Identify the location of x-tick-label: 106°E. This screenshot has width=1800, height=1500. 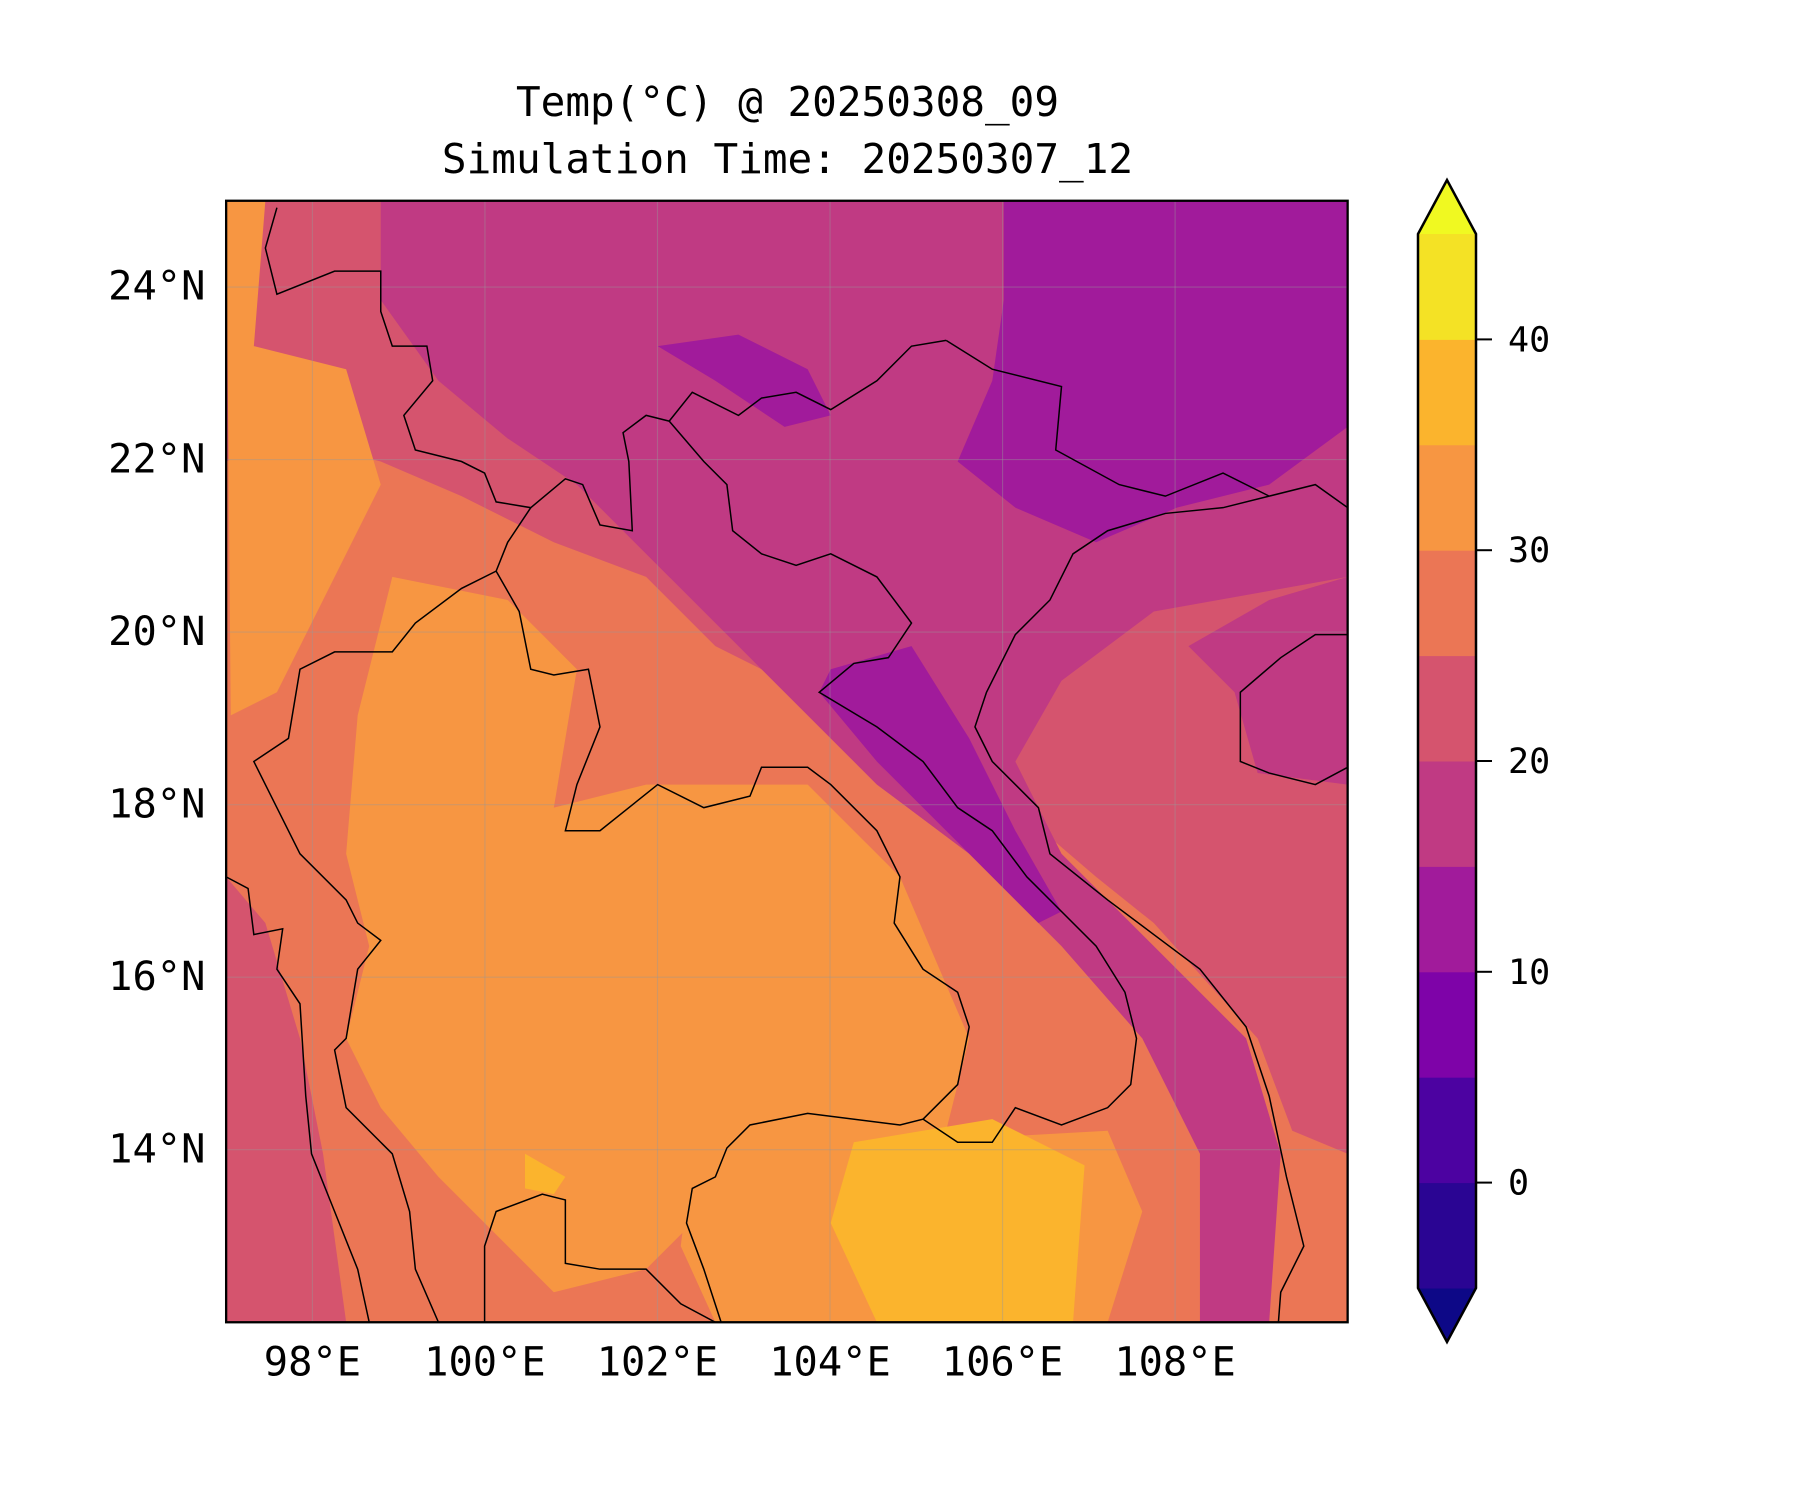
(1003, 1361).